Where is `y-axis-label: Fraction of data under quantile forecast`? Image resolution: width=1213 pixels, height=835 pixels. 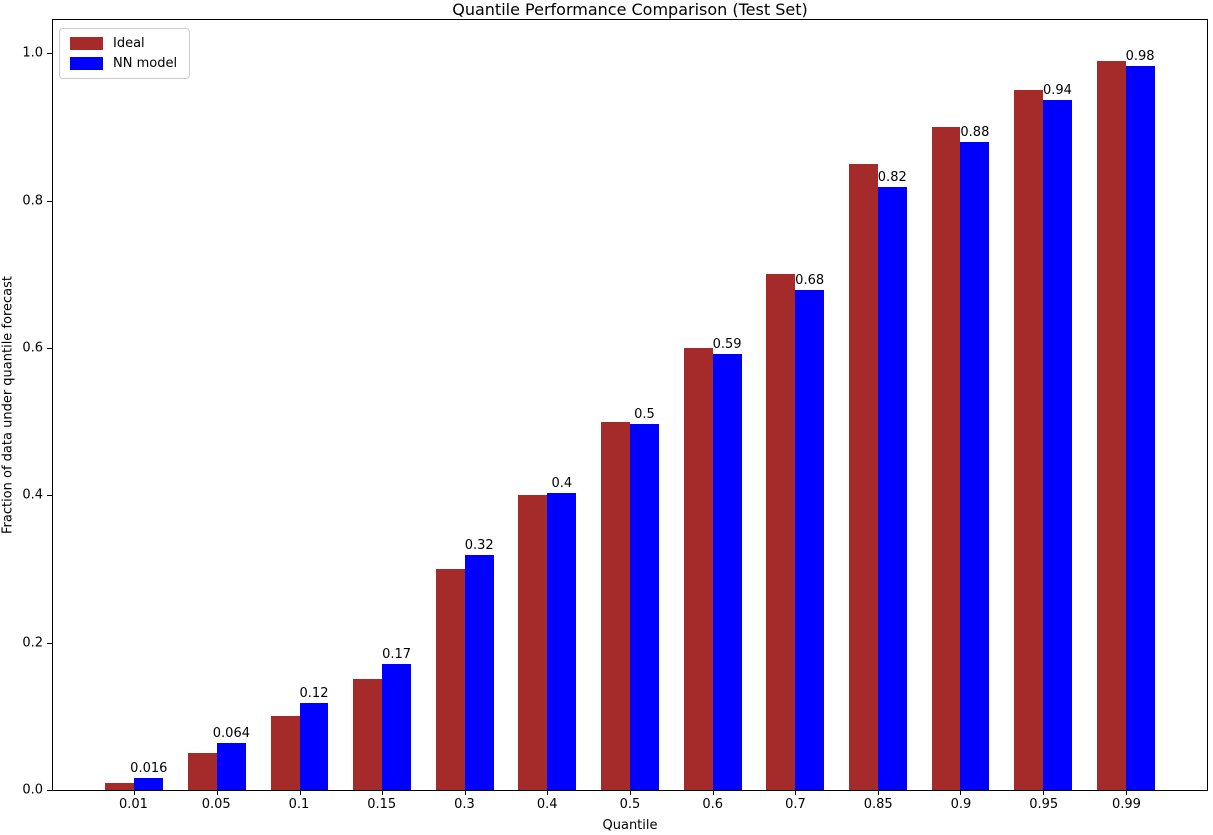 y-axis-label: Fraction of data under quantile forecast is located at coordinates (8, 405).